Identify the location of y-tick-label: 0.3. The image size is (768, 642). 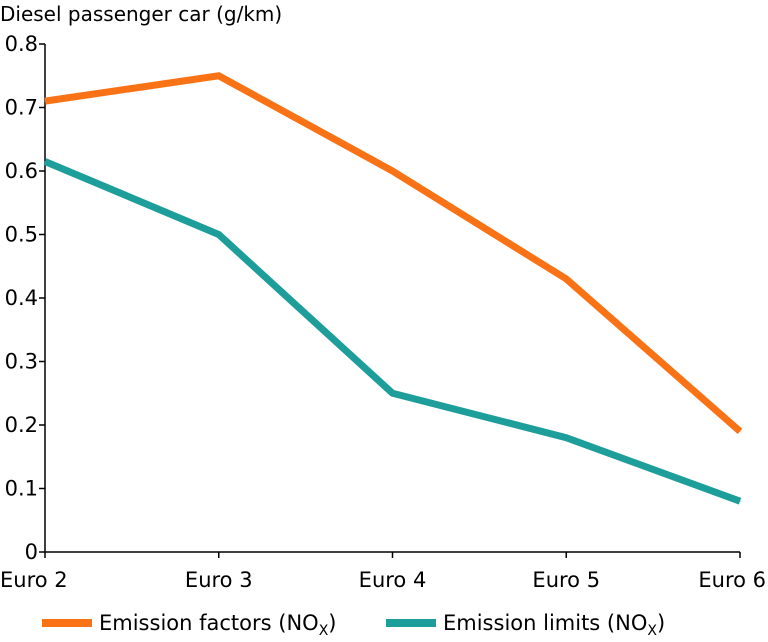
(21, 362).